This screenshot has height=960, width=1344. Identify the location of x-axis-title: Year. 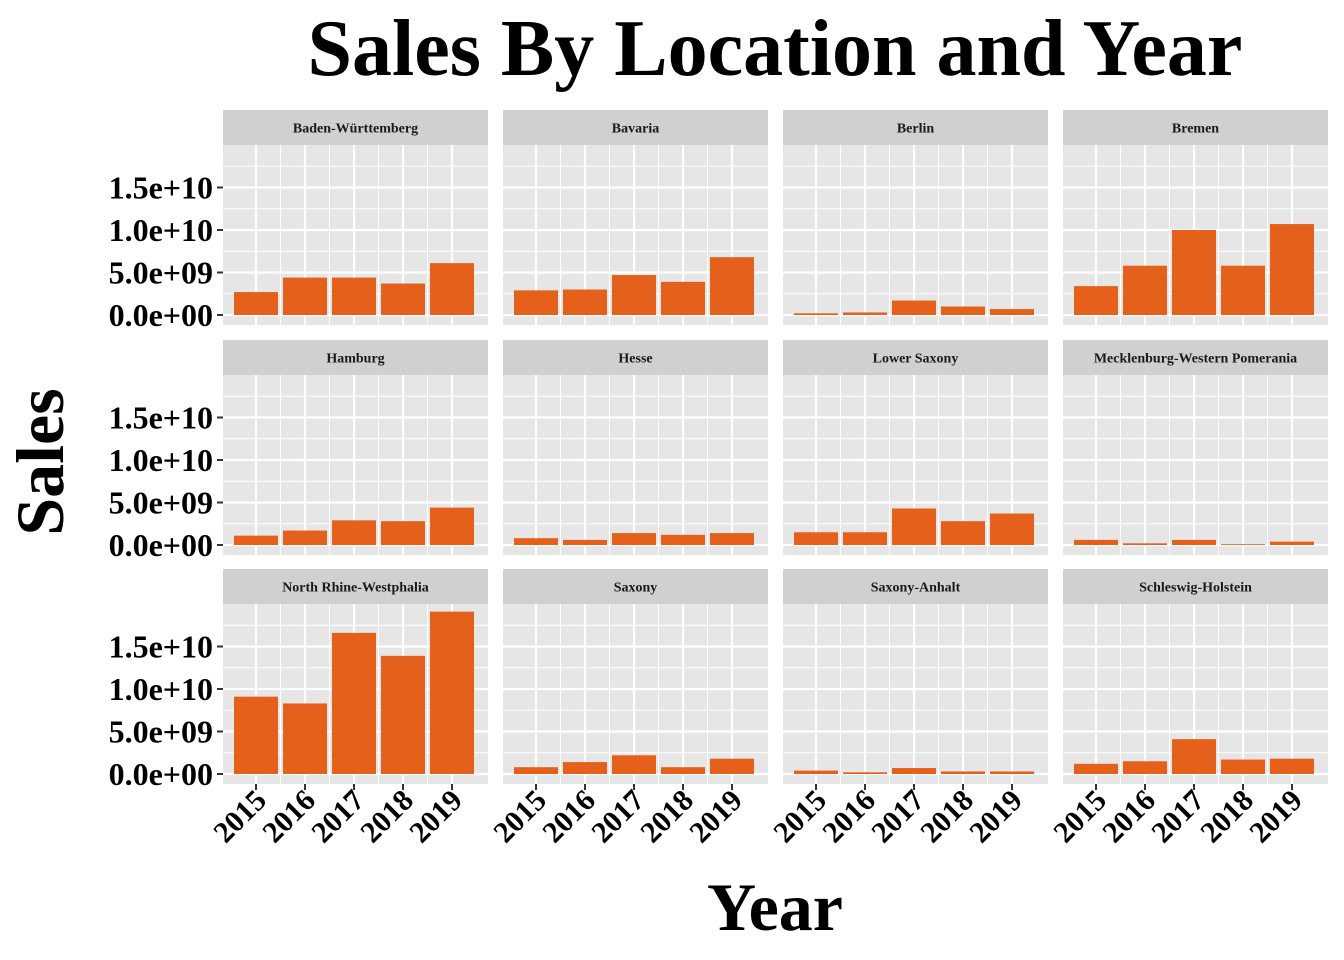
(775, 907).